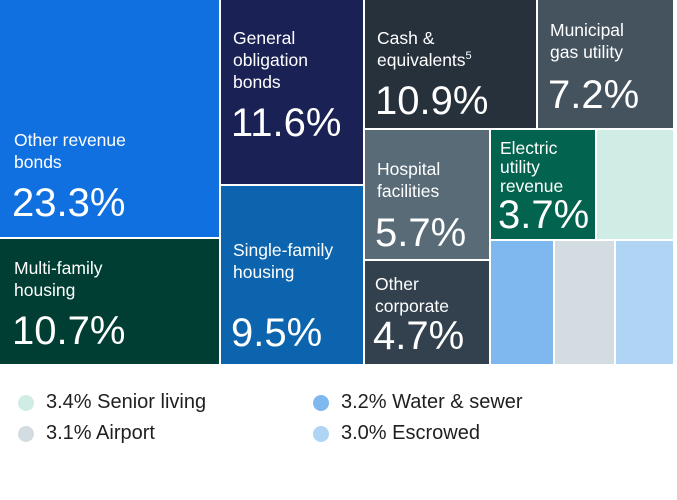 This screenshot has width=677, height=500. What do you see at coordinates (424, 60) in the screenshot?
I see `tile-label: equivalents5` at bounding box center [424, 60].